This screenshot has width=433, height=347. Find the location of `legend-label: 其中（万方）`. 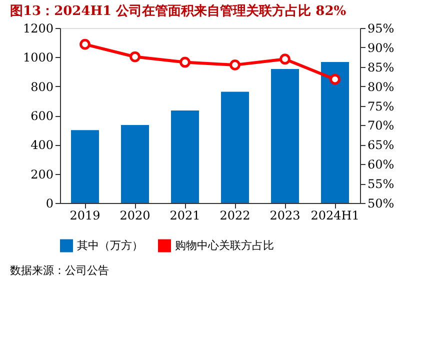

legend-label: 其中（万方） is located at coordinates (110, 245).